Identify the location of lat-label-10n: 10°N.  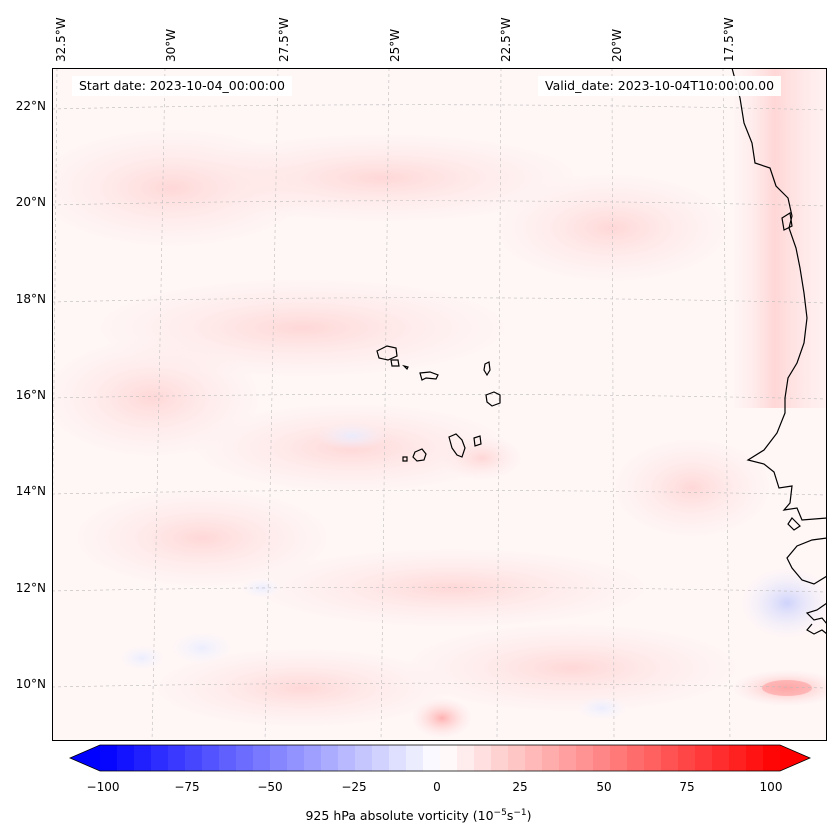
(30, 684).